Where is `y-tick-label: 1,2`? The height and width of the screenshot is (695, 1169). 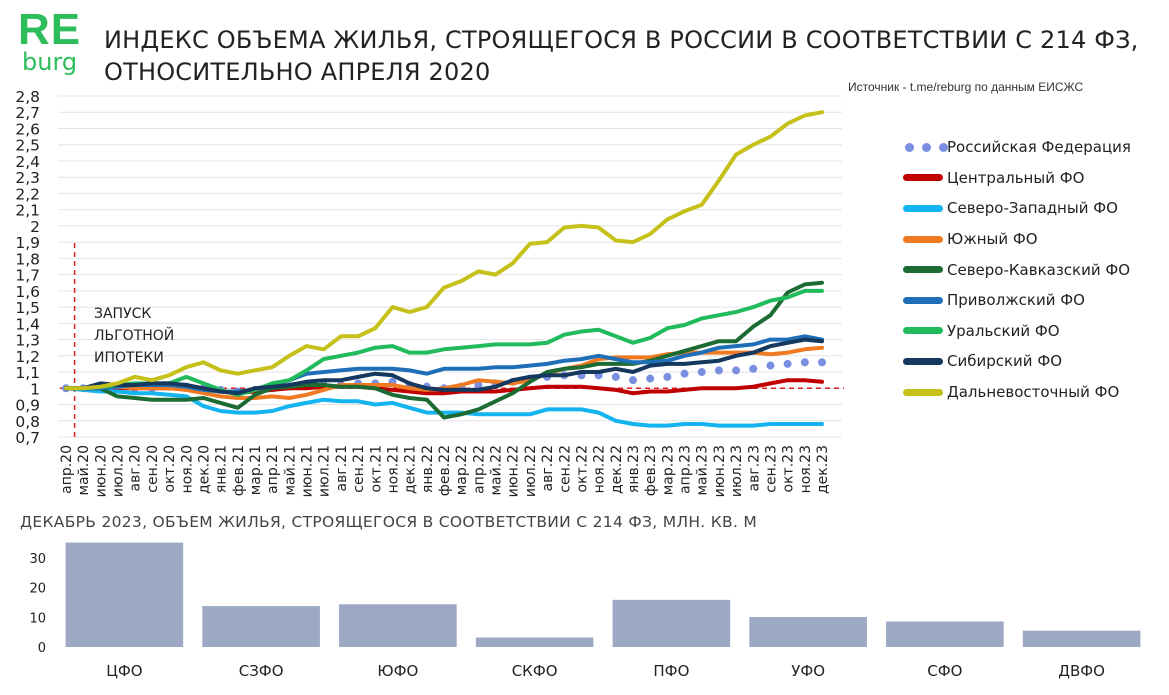 y-tick-label: 1,2 is located at coordinates (27, 357).